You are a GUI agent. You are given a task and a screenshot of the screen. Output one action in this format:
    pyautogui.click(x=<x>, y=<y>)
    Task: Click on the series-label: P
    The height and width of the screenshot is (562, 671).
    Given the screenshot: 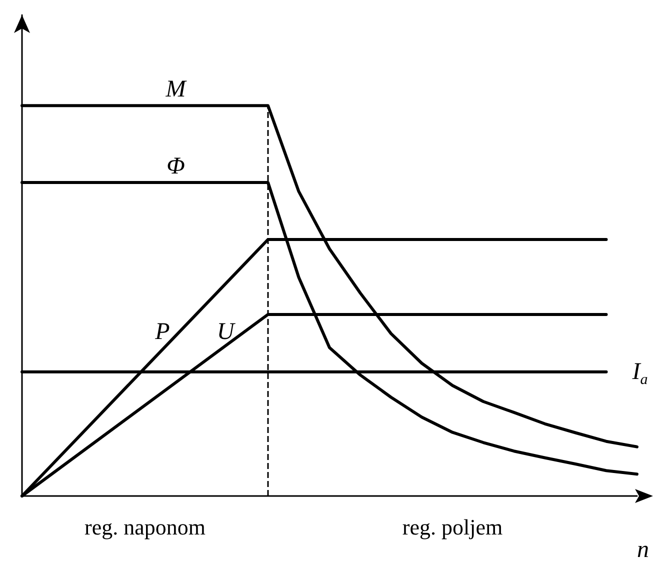 What is the action you would take?
    pyautogui.click(x=162, y=331)
    